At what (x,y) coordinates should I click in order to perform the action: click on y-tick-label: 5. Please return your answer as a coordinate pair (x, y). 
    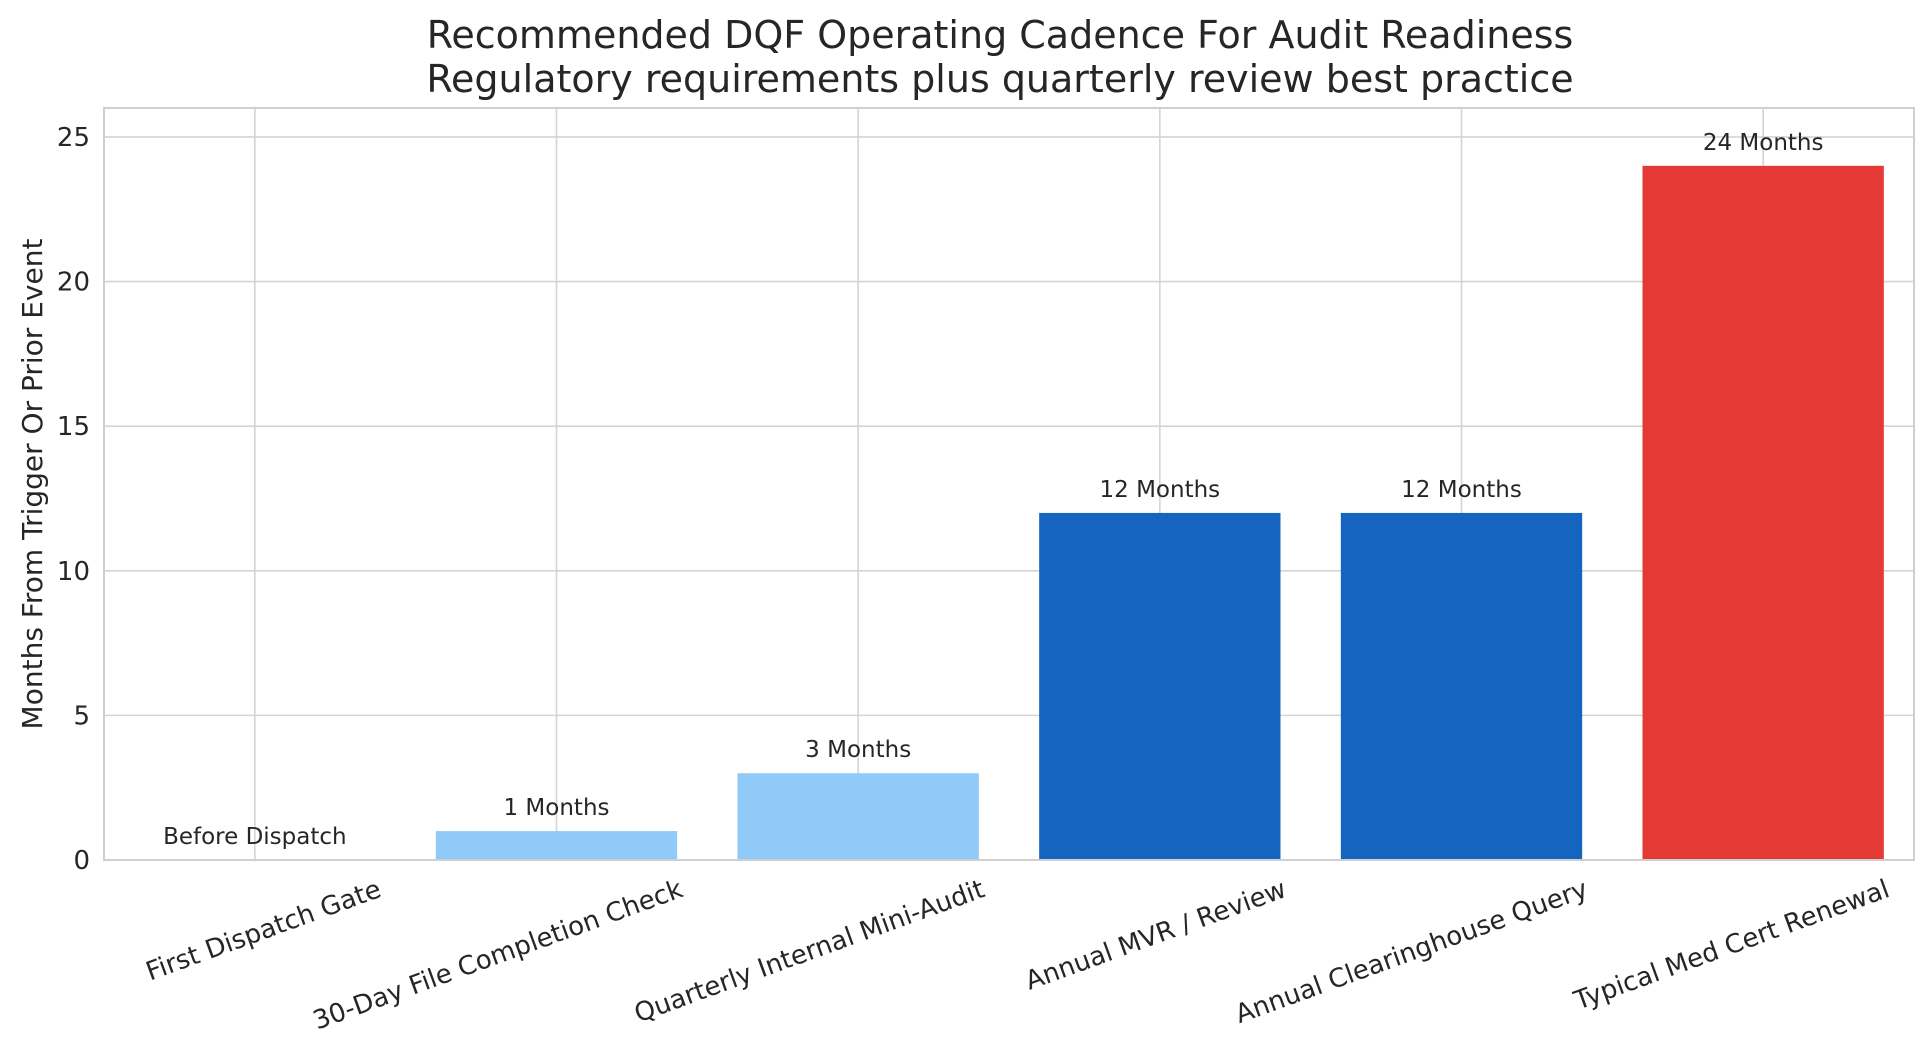
    Looking at the image, I should click on (81, 716).